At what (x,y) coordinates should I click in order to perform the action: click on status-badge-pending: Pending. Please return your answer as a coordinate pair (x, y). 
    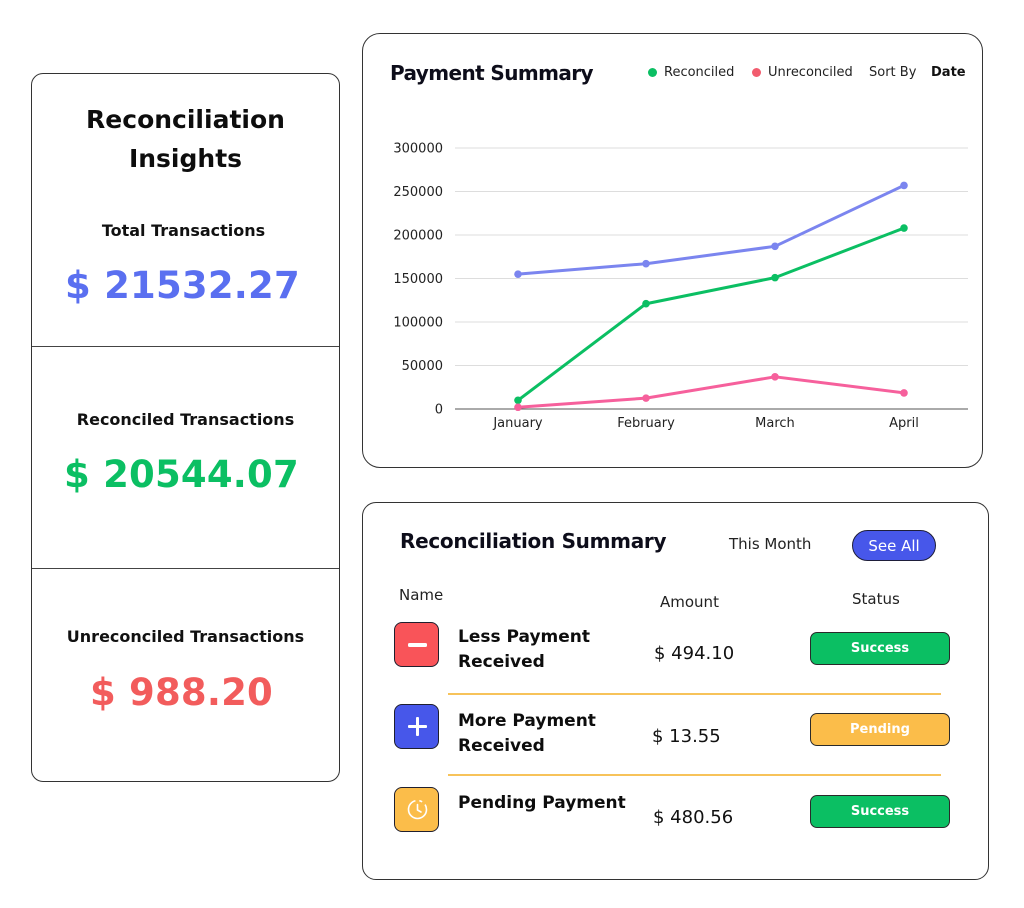
    Looking at the image, I should click on (880, 729).